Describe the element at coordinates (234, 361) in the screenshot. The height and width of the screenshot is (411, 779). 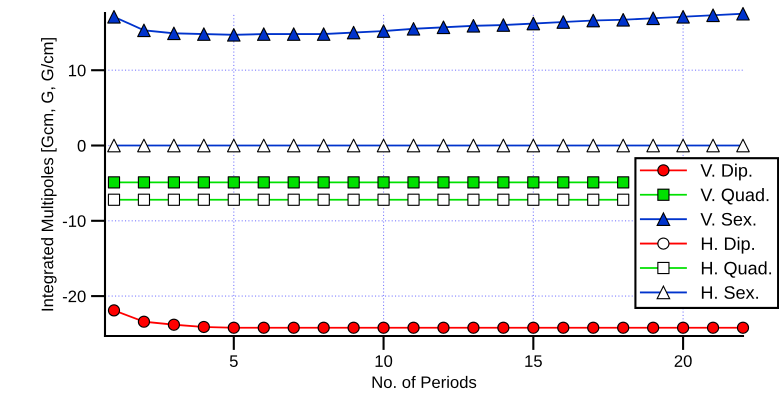
I see `x-tick-label: 5` at that location.